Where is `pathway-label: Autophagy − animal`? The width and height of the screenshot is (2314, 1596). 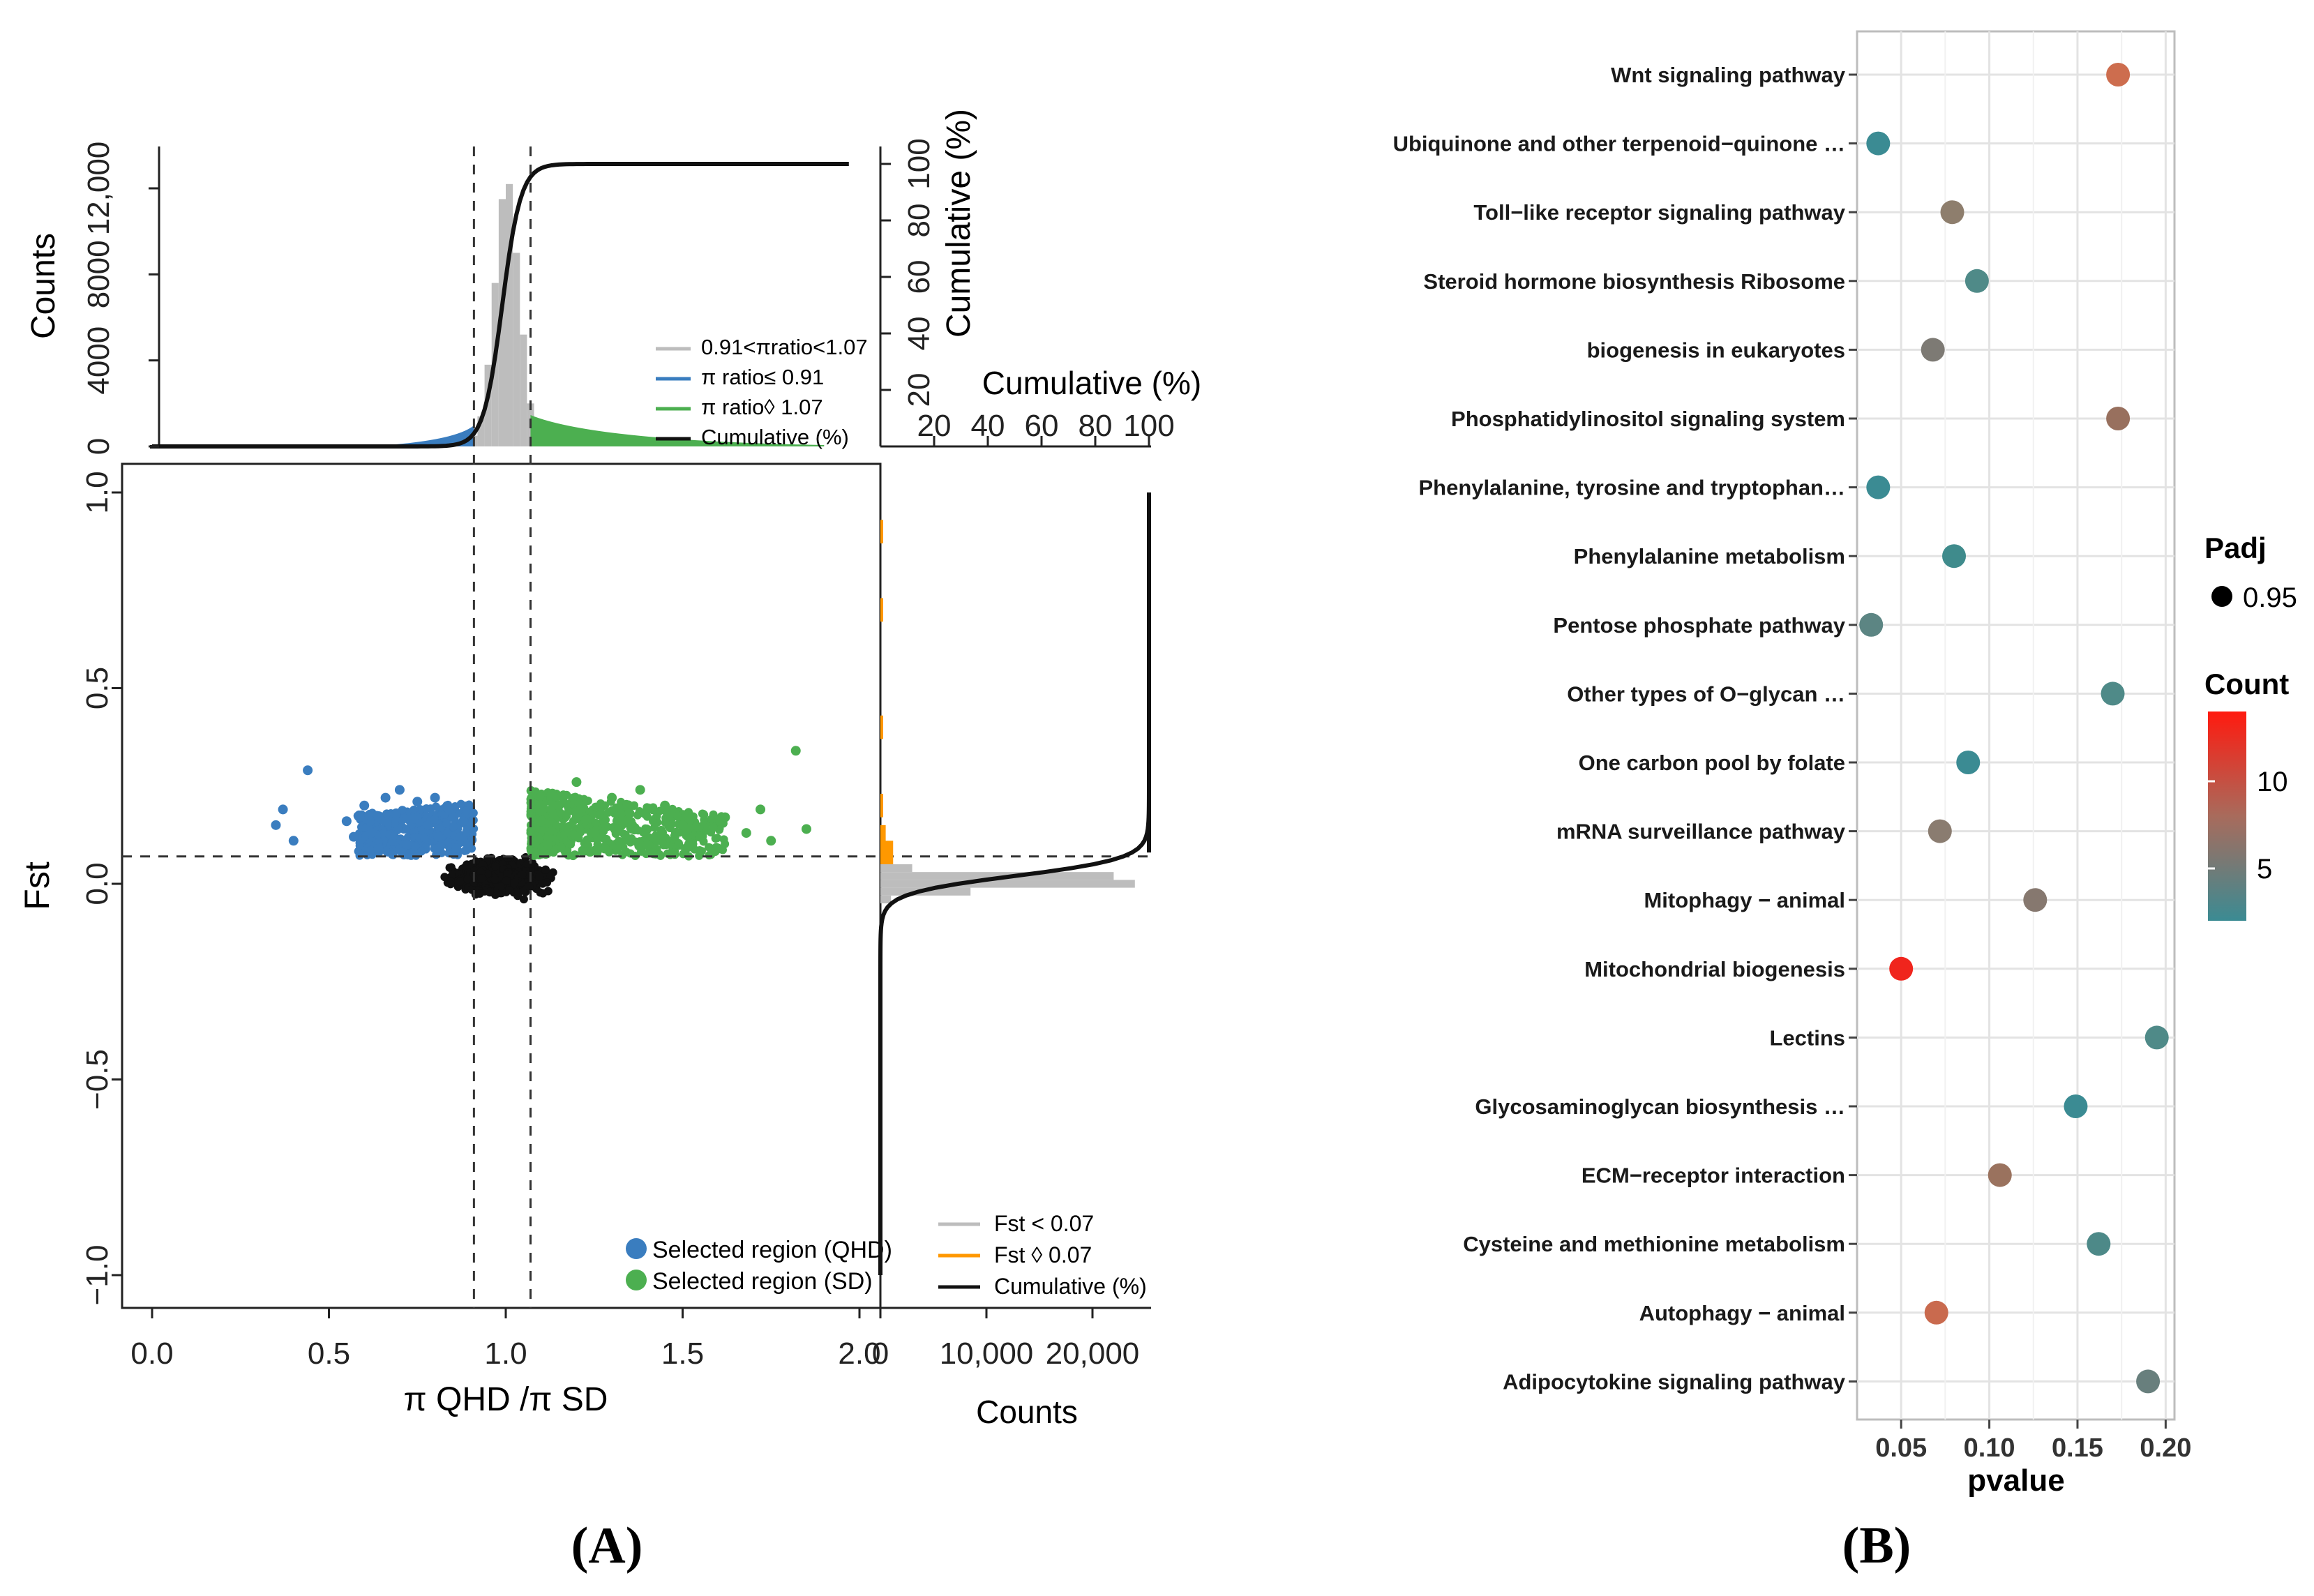
pathway-label: Autophagy − animal is located at coordinates (1742, 1313).